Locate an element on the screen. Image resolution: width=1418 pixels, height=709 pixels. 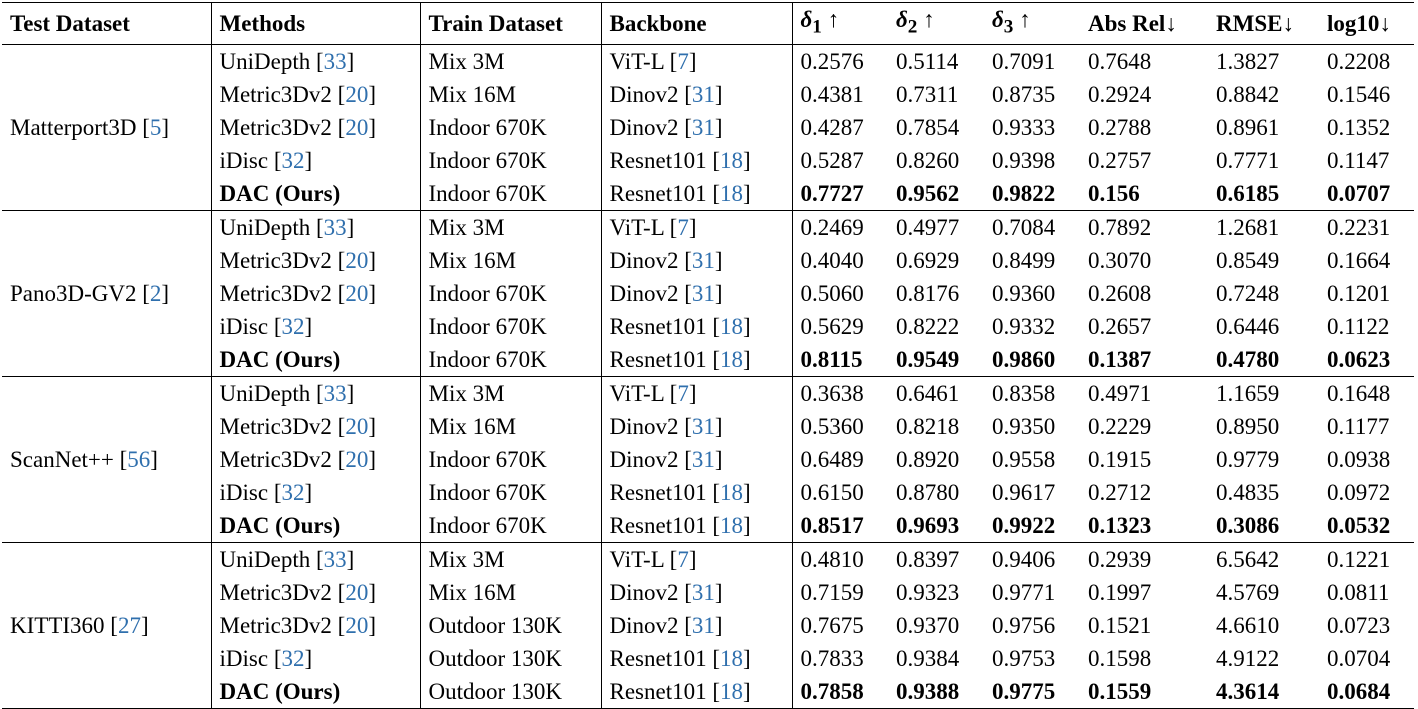
method-name: iDisc is located at coordinates (244, 326).